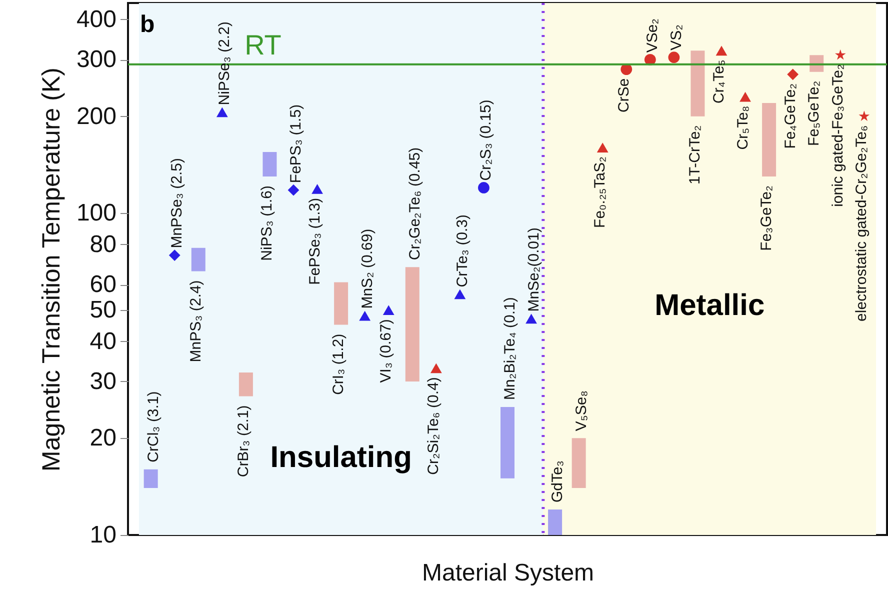  What do you see at coordinates (623, 95) in the screenshot?
I see `x-tick-label: CrSe` at bounding box center [623, 95].